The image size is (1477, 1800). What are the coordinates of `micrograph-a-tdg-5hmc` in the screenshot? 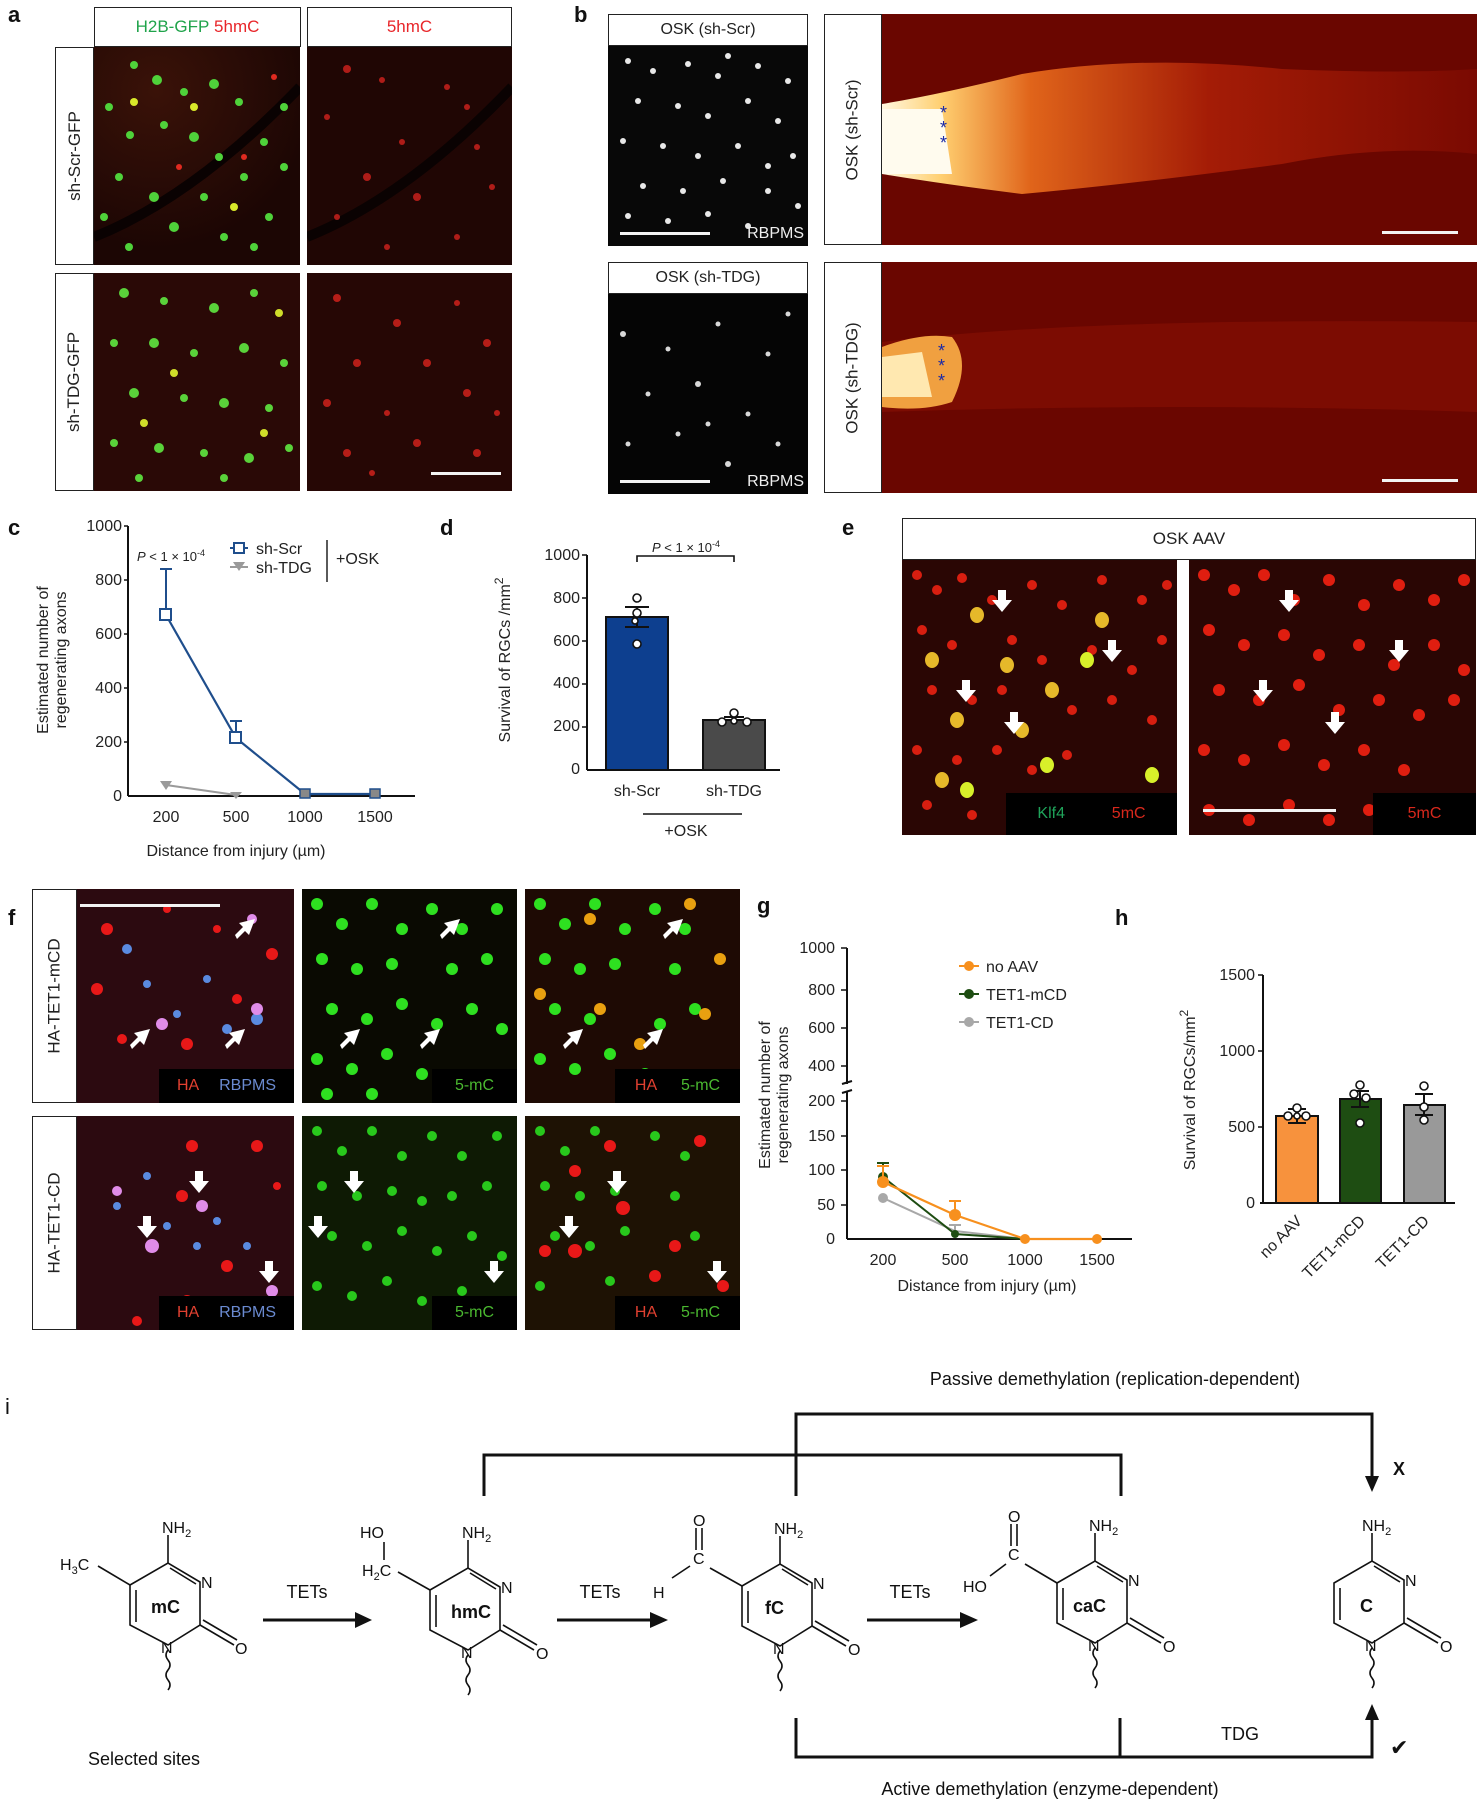 It's located at (409, 382).